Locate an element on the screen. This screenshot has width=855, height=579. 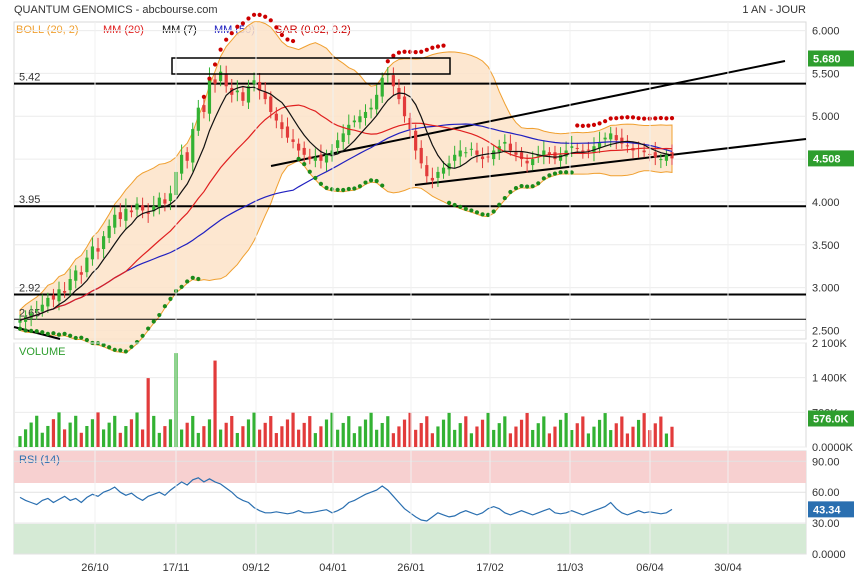
price-tick-label: 6.000 is located at coordinates (826, 32).